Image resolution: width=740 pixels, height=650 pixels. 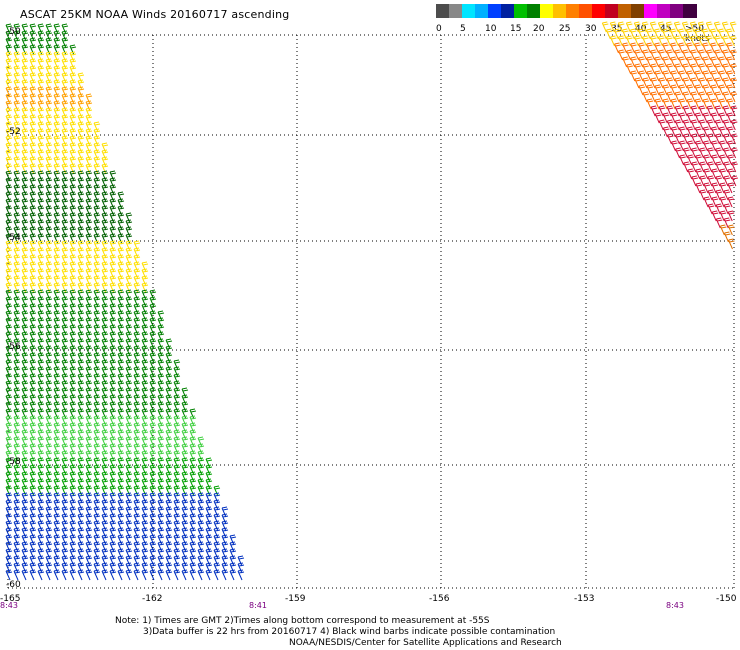 I want to click on colorbar-segment, so click(x=482, y=11).